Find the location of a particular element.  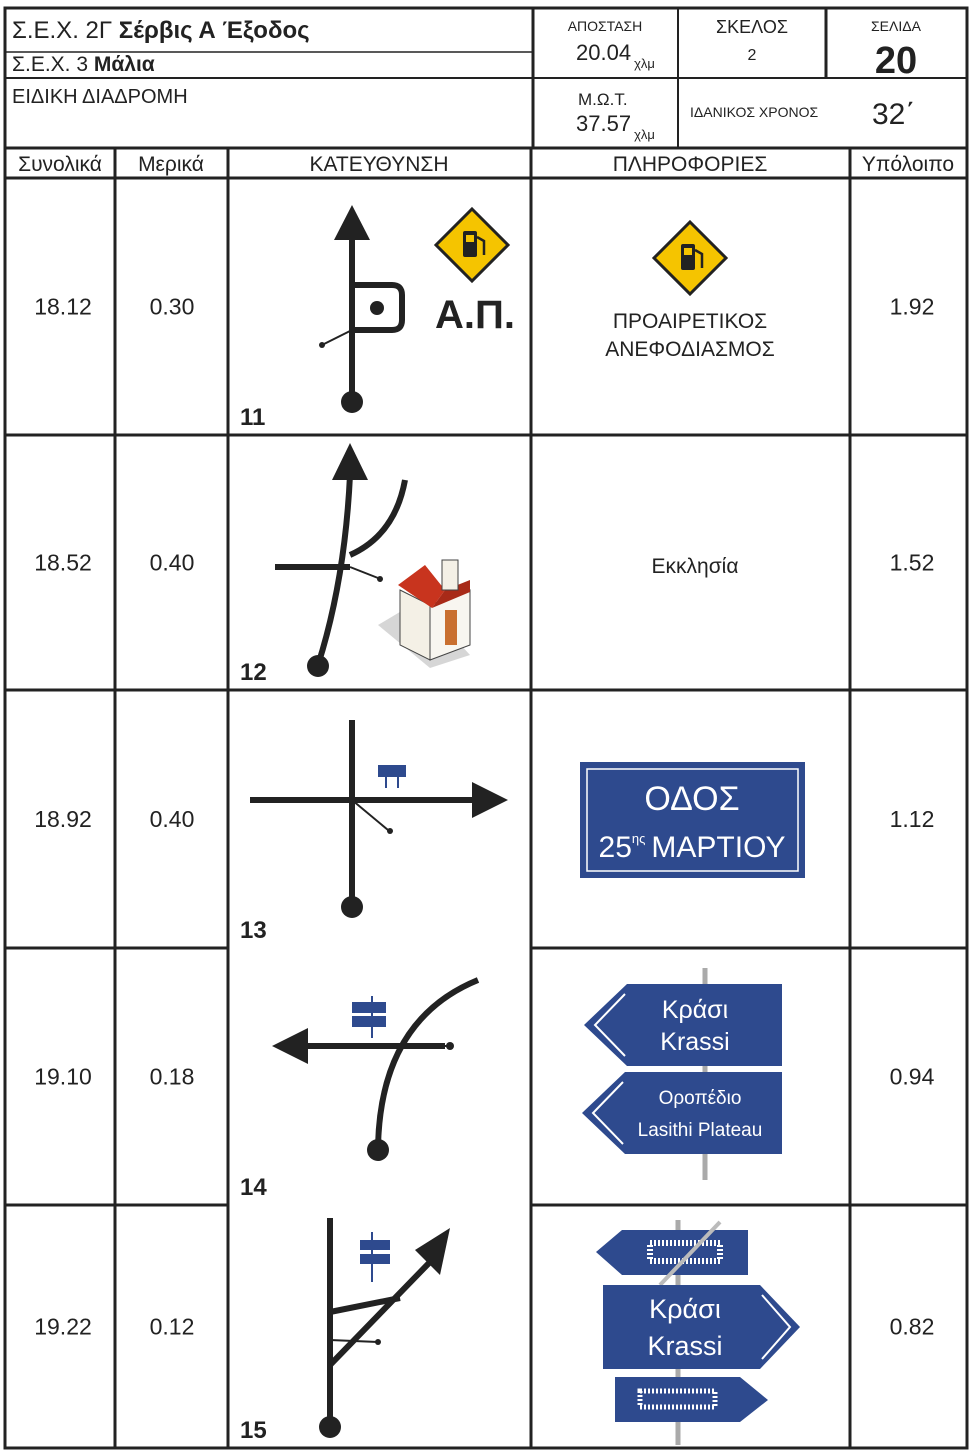

remaining: 1.52 is located at coordinates (912, 563).